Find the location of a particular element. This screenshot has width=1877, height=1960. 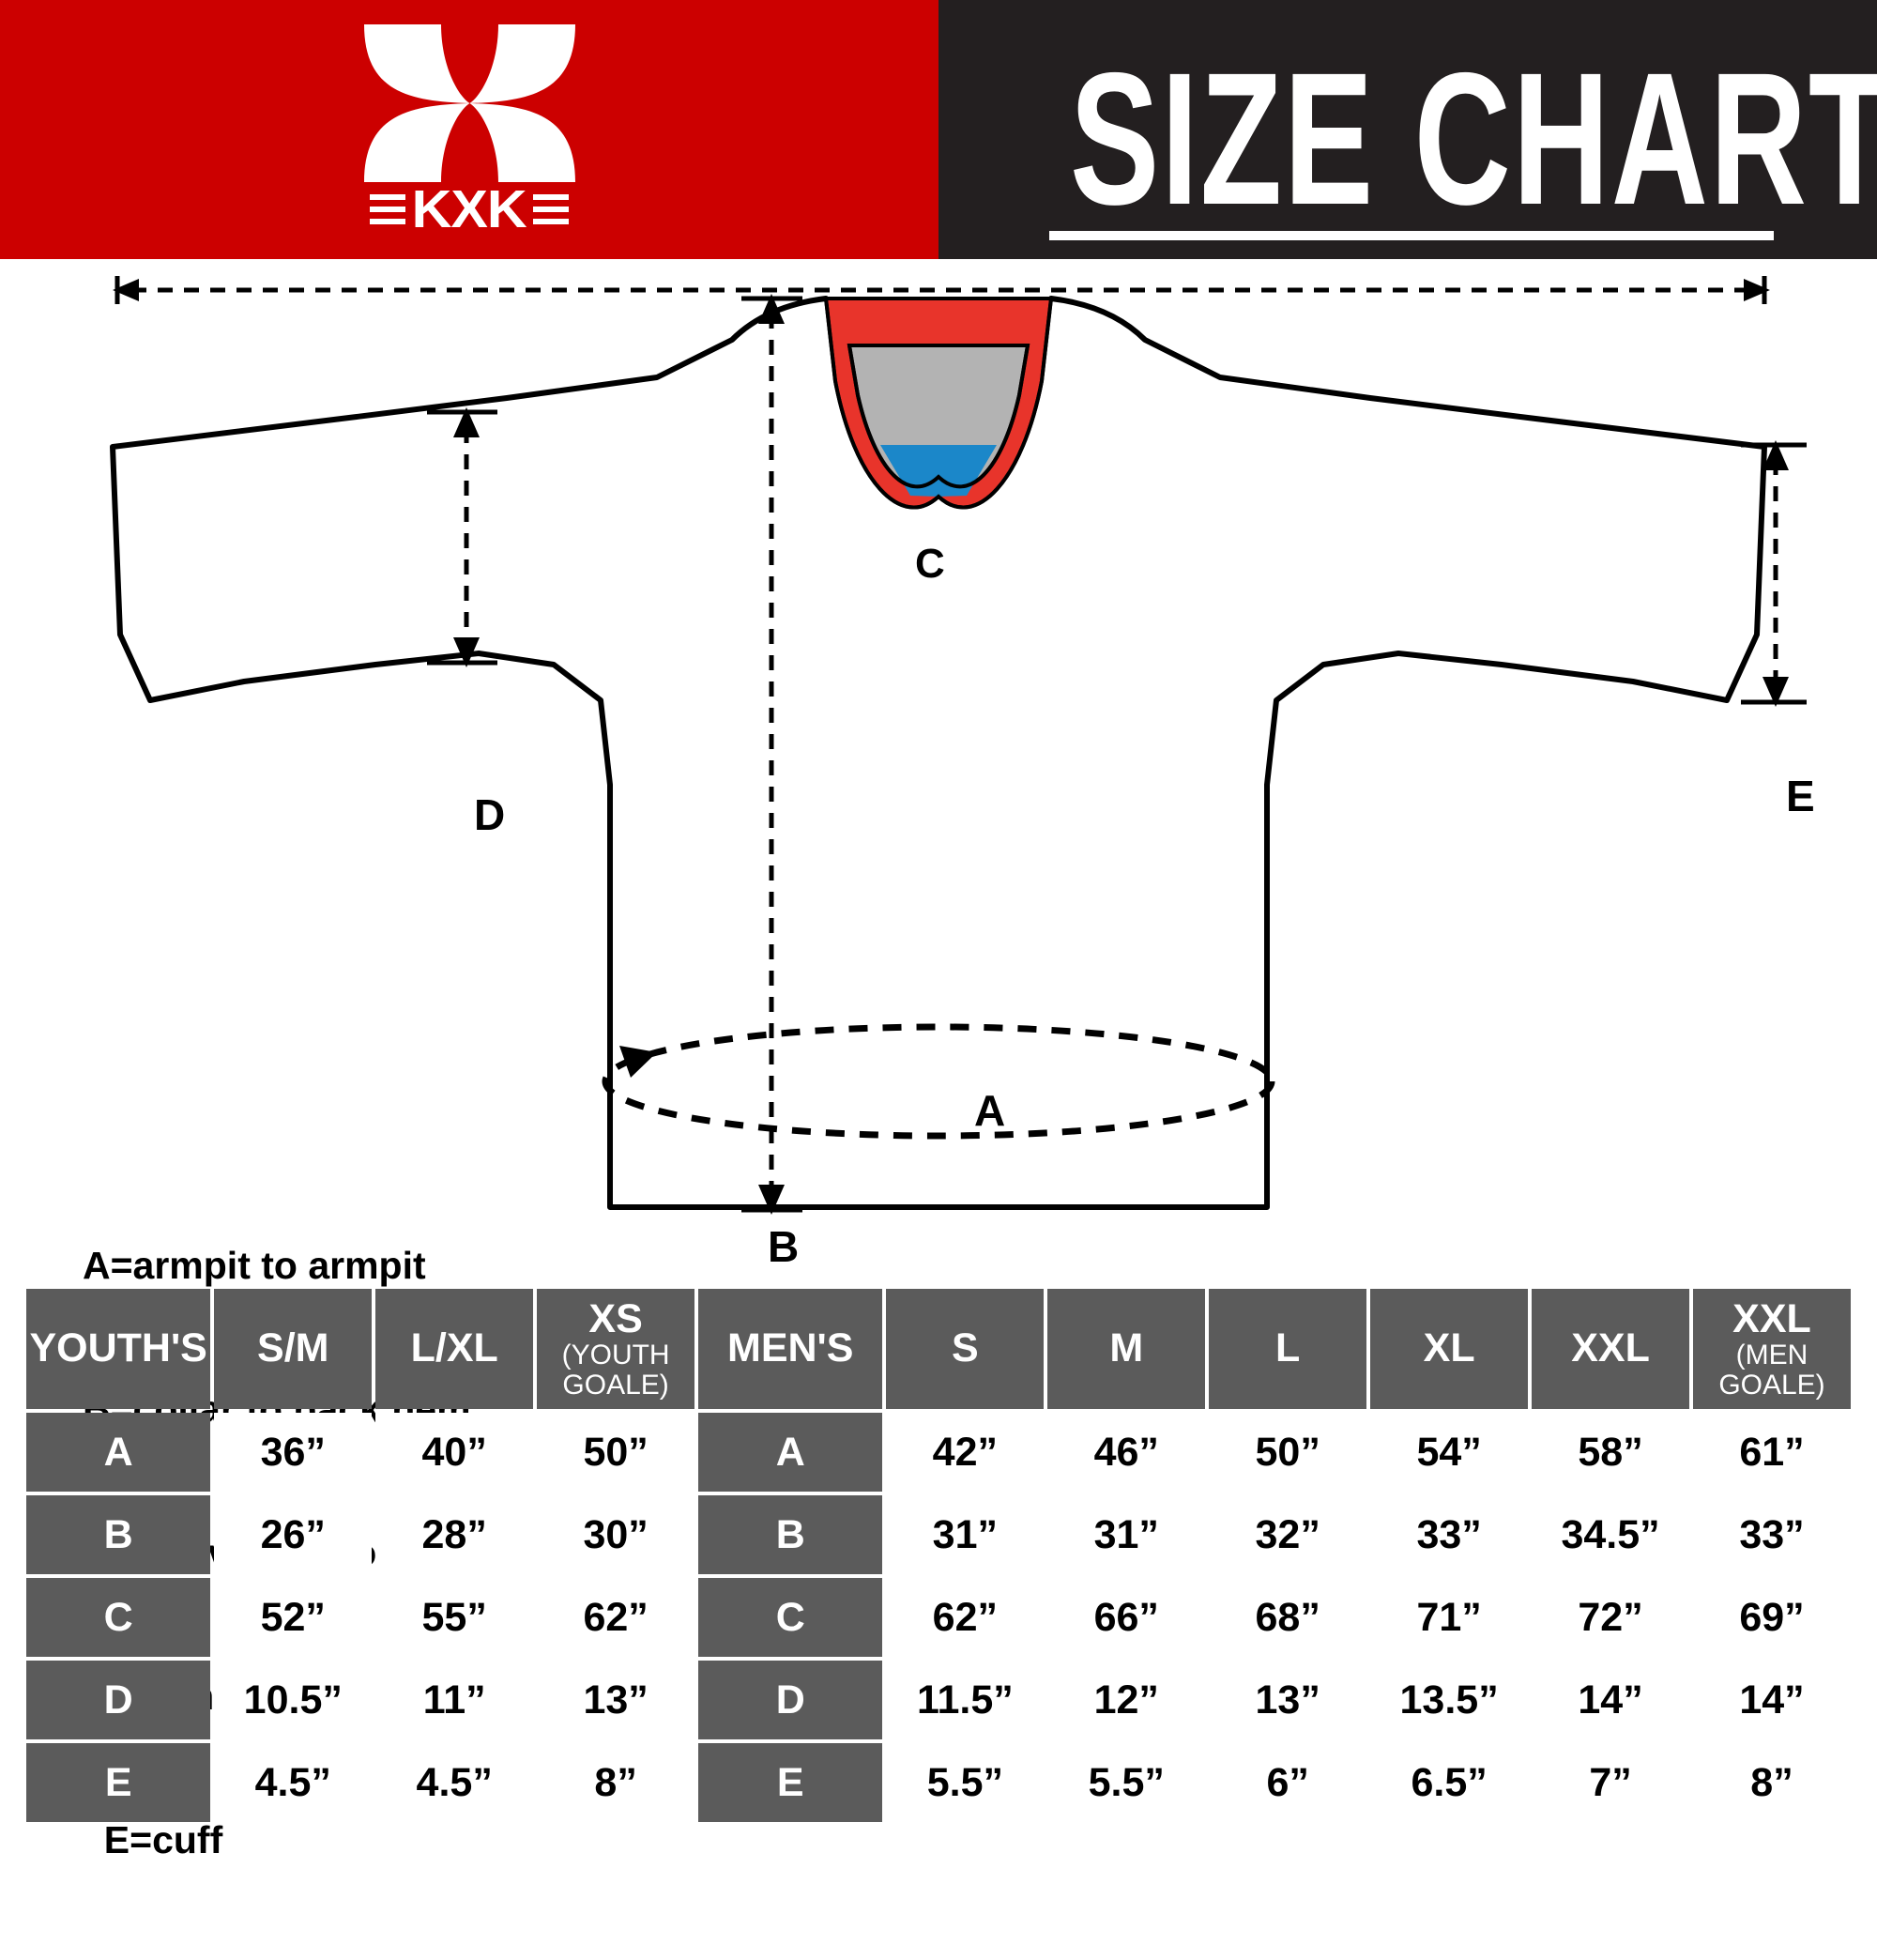

header-mens-col-5: XXL (MEN GOALE) is located at coordinates (1772, 1349).